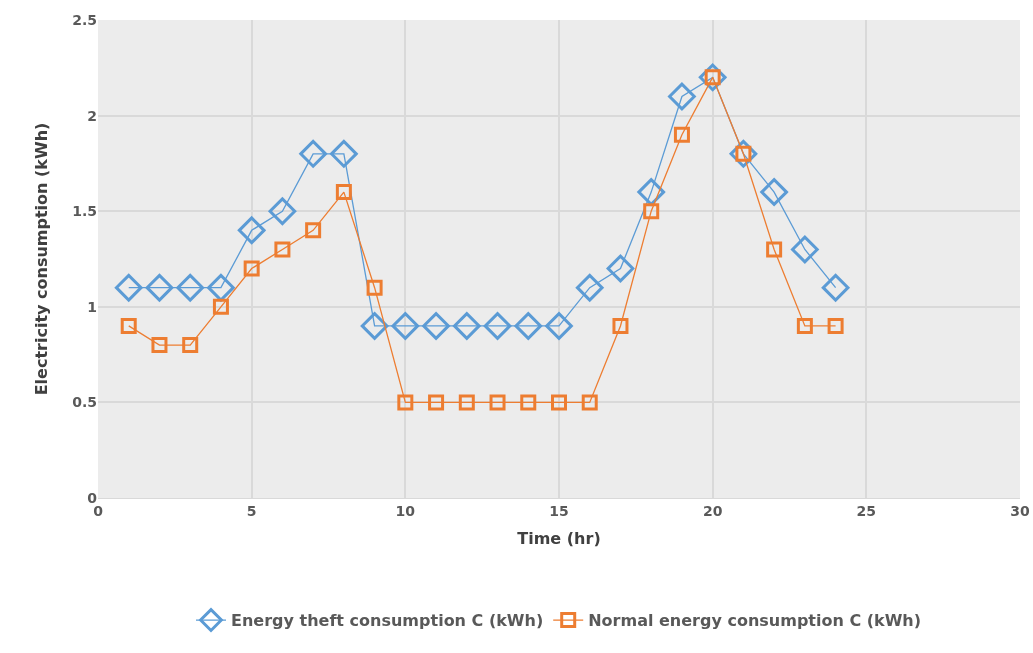 The height and width of the screenshot is (653, 1033). Describe the element at coordinates (387, 621) in the screenshot. I see `legend-label: Energy theft consumption C (kWh)` at that location.